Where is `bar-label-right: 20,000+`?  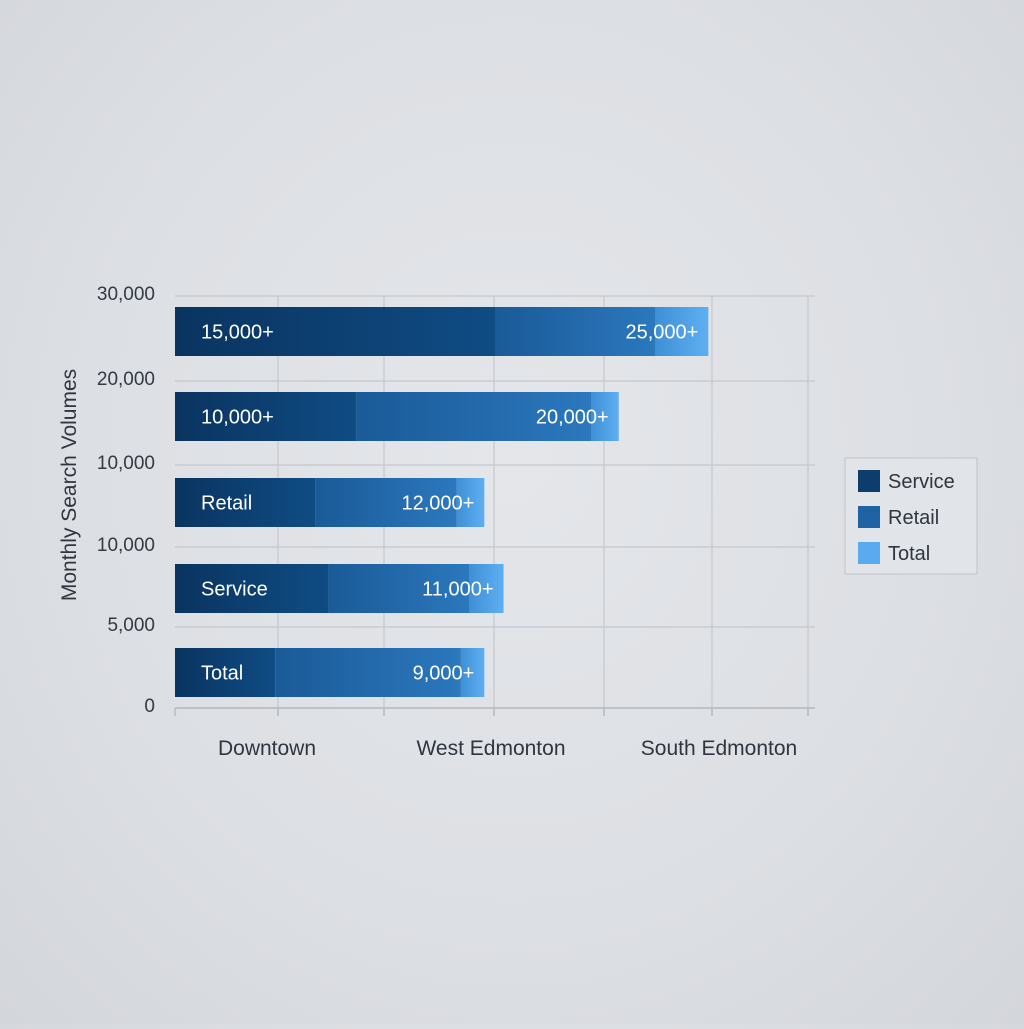
bar-label-right: 20,000+ is located at coordinates (572, 418).